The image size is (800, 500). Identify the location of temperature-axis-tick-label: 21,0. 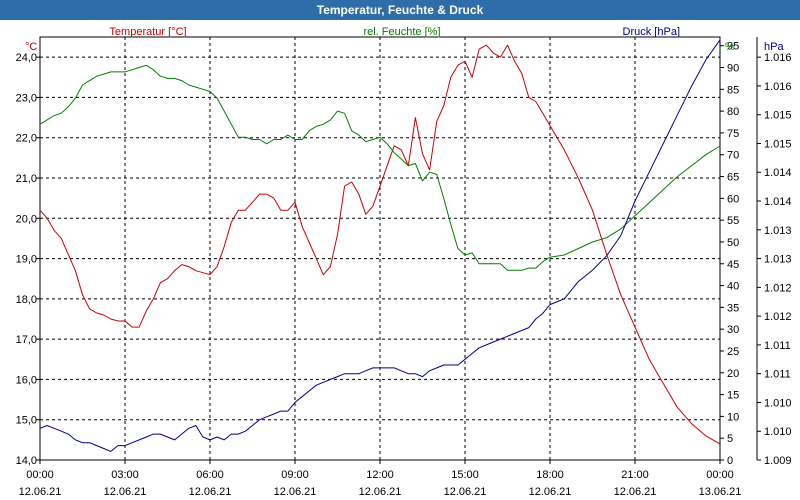
(26, 179).